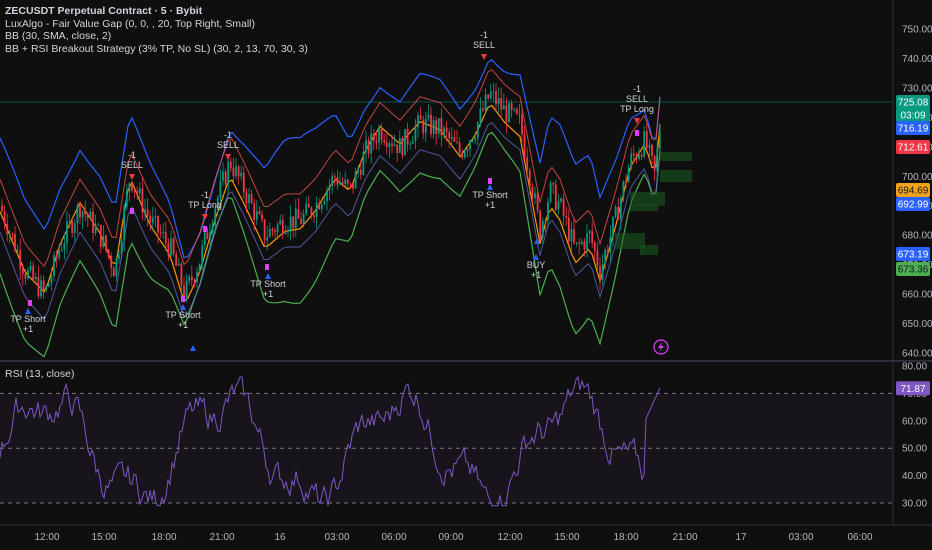 Image resolution: width=932 pixels, height=550 pixels. What do you see at coordinates (913, 388) in the screenshot?
I see `rsi-badge` at bounding box center [913, 388].